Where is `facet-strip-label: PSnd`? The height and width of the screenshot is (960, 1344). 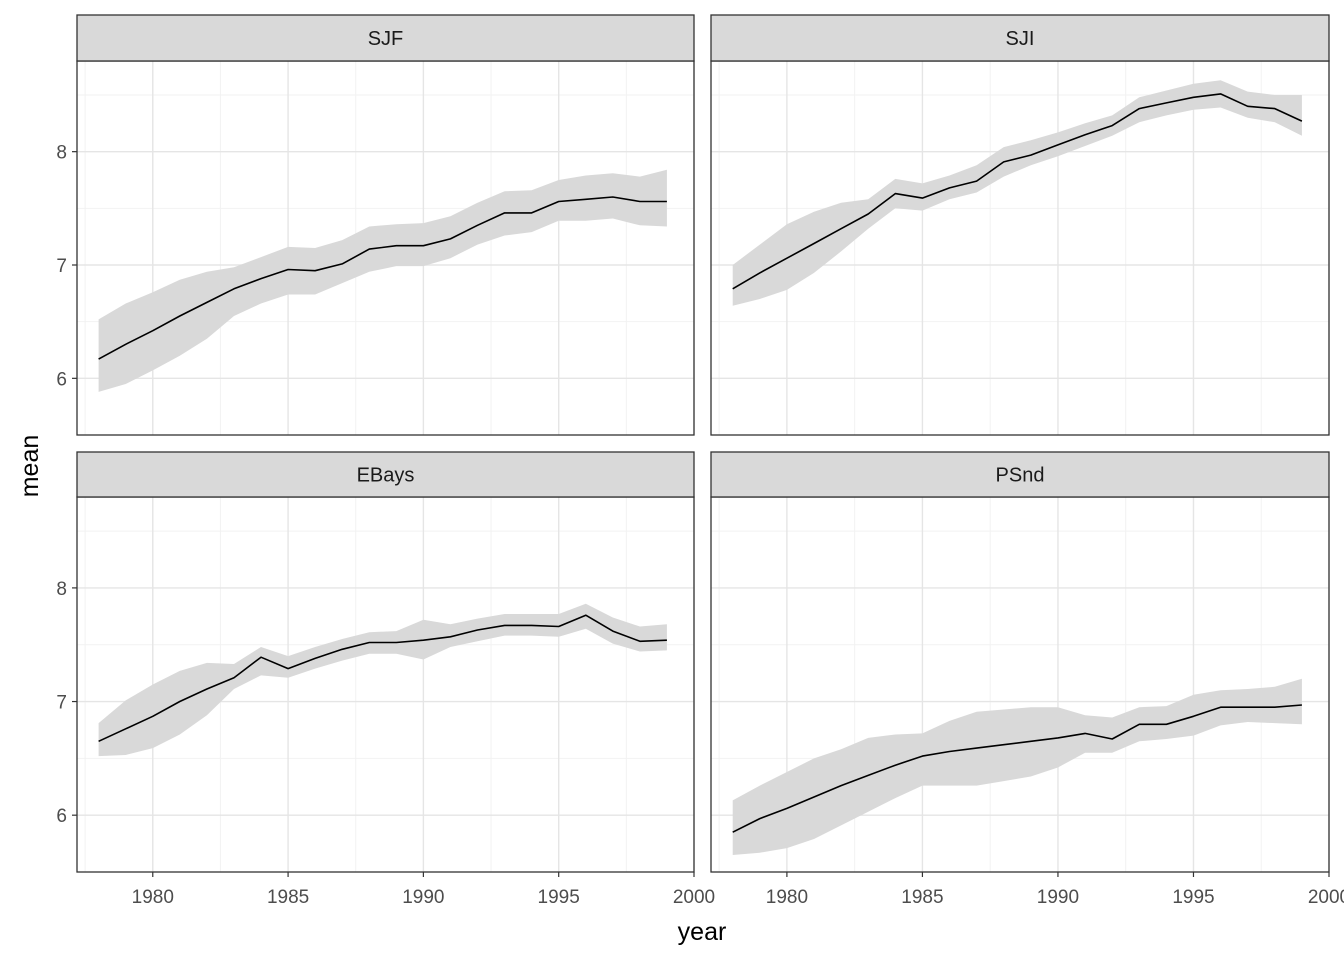
facet-strip-label: PSnd is located at coordinates (1020, 476).